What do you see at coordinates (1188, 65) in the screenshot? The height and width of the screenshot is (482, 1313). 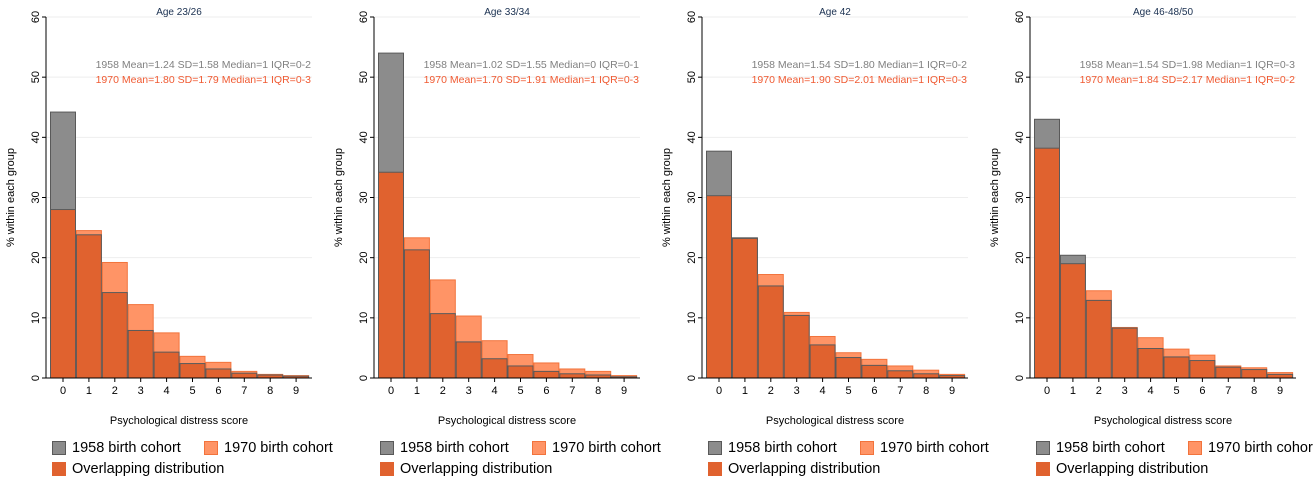 I see `stats-1958: 1958 Mean=1.54 SD=1.98 Median=1 IQR=0-3` at bounding box center [1188, 65].